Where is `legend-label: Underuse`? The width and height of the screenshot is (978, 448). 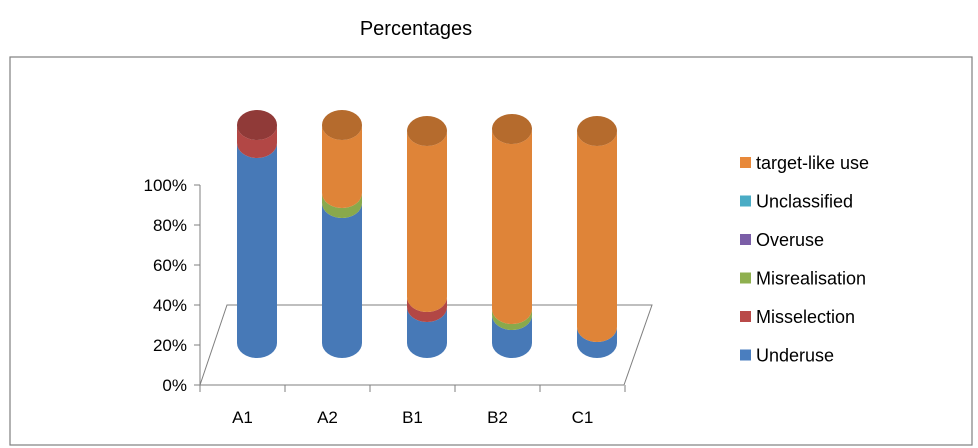 legend-label: Underuse is located at coordinates (795, 356).